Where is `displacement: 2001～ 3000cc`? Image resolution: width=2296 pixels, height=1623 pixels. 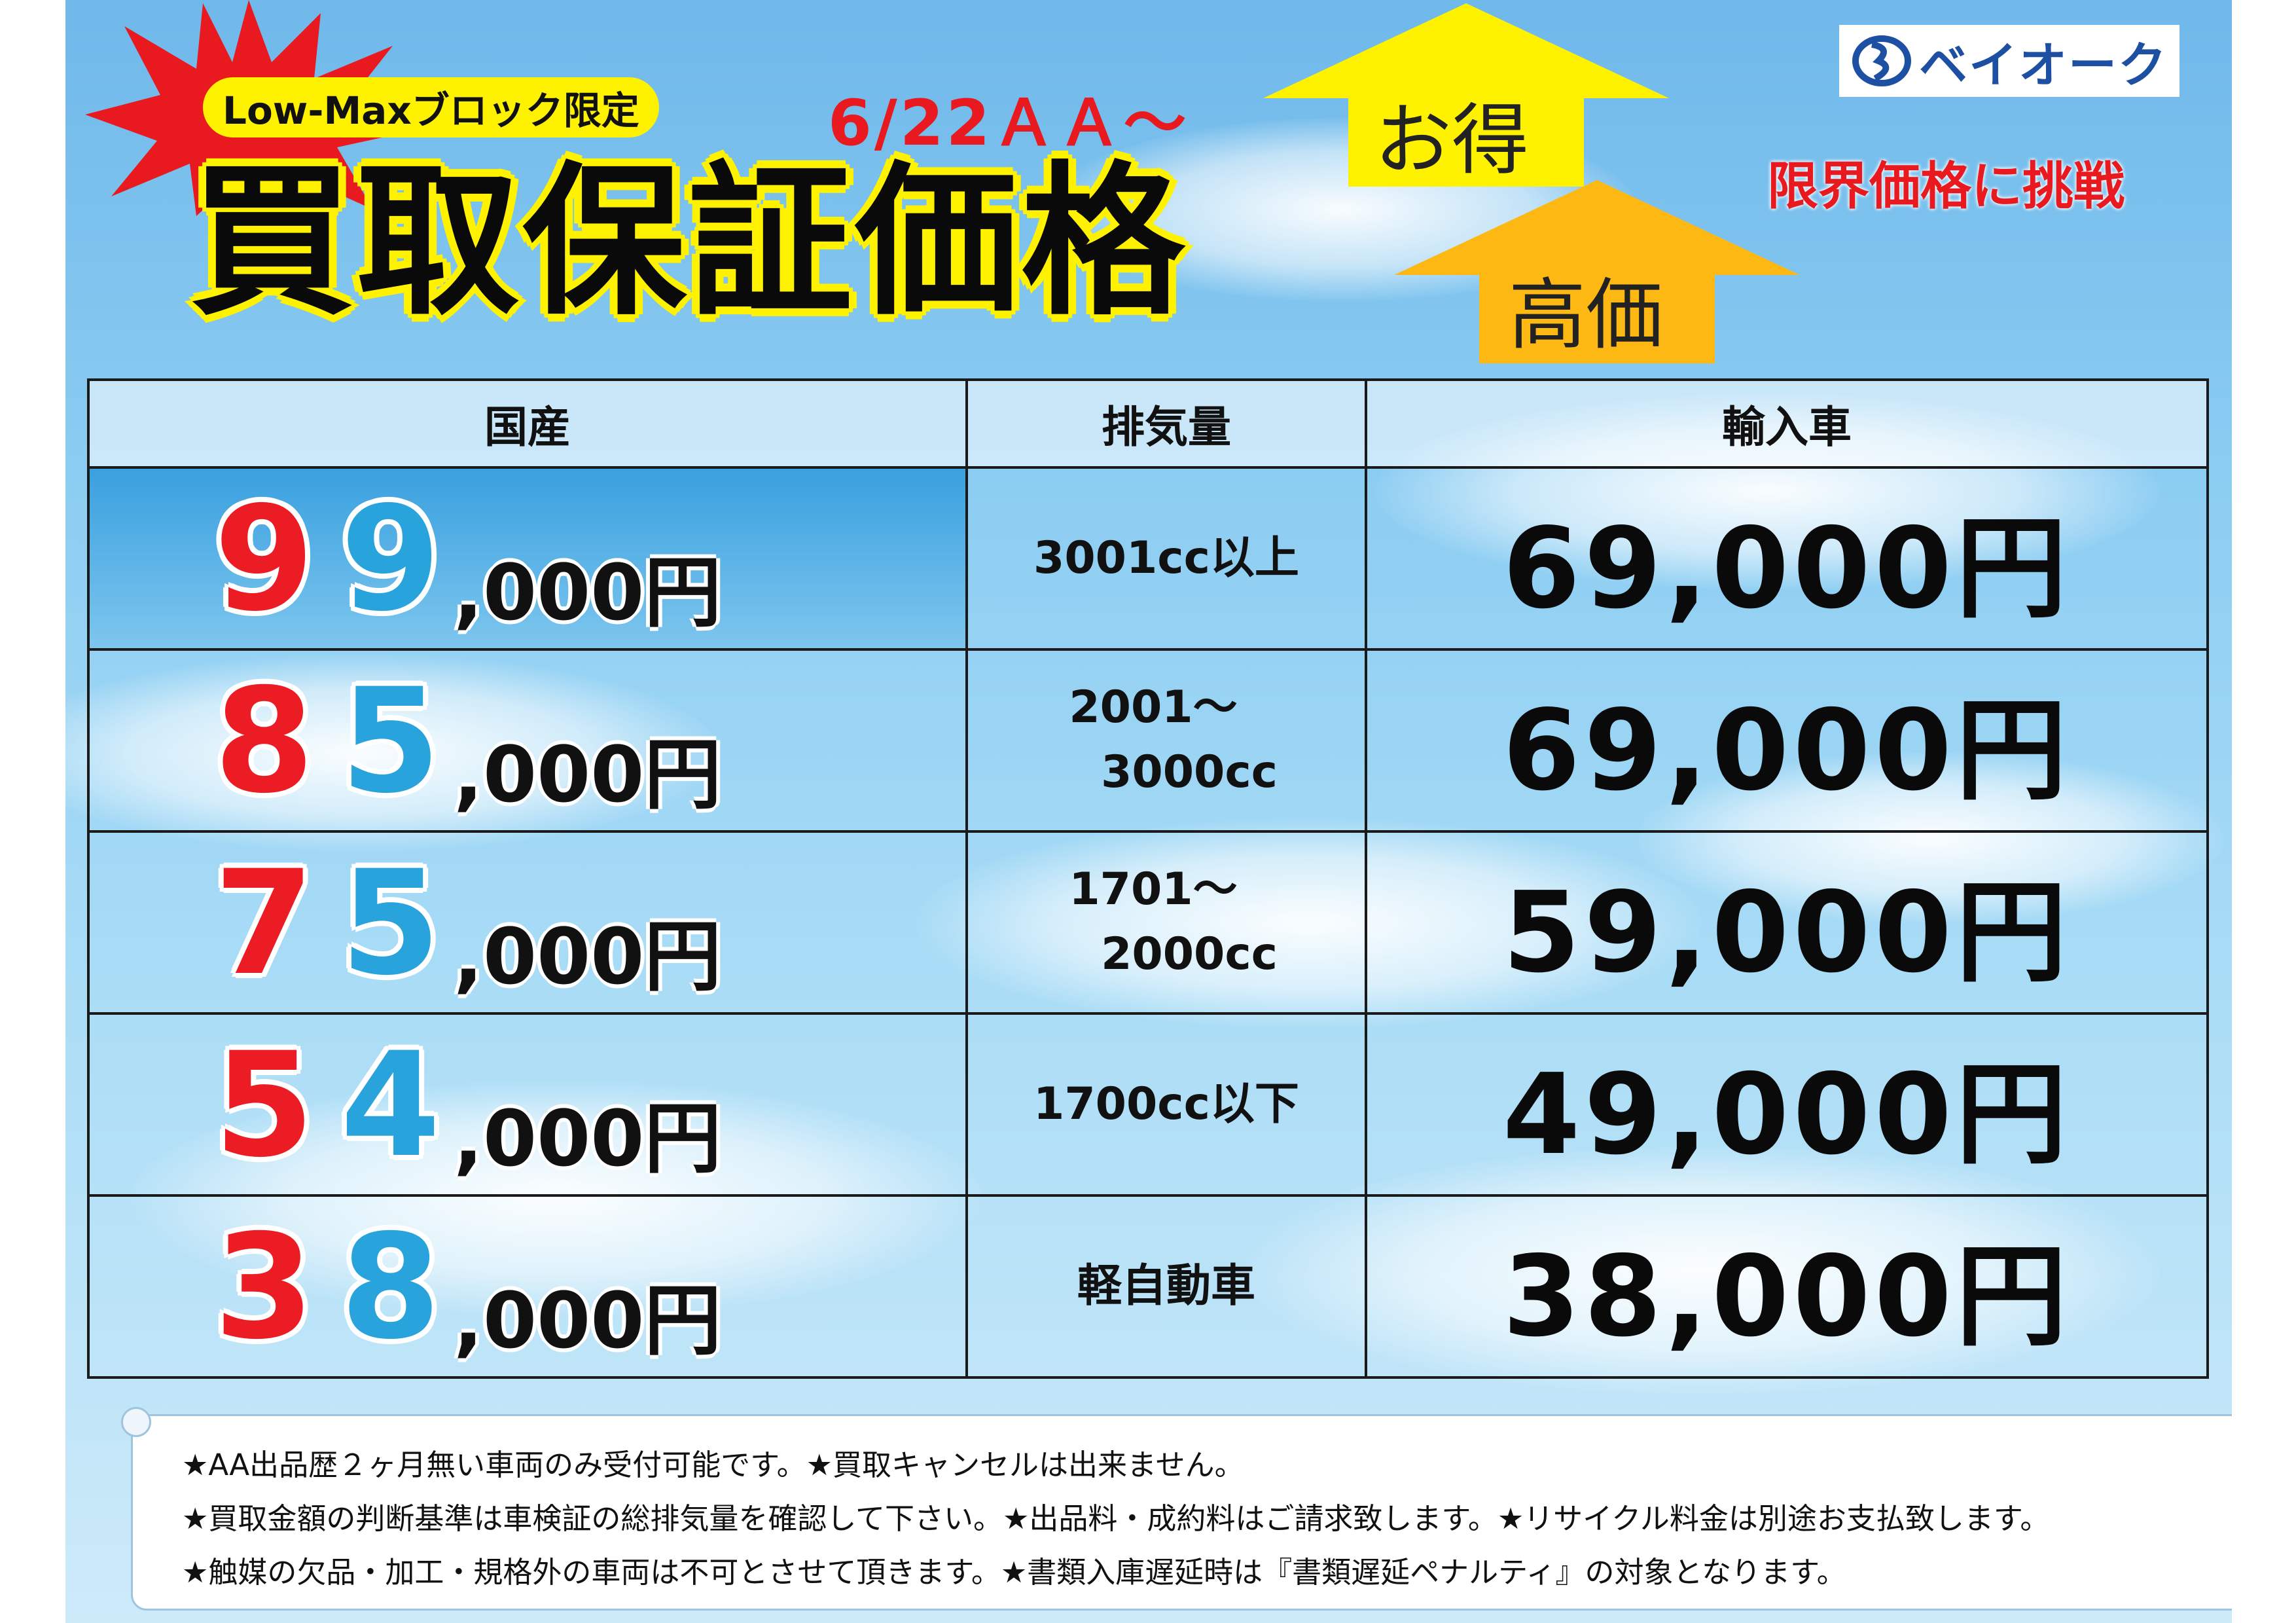
displacement: 2001～ 3000cc is located at coordinates (1166, 740).